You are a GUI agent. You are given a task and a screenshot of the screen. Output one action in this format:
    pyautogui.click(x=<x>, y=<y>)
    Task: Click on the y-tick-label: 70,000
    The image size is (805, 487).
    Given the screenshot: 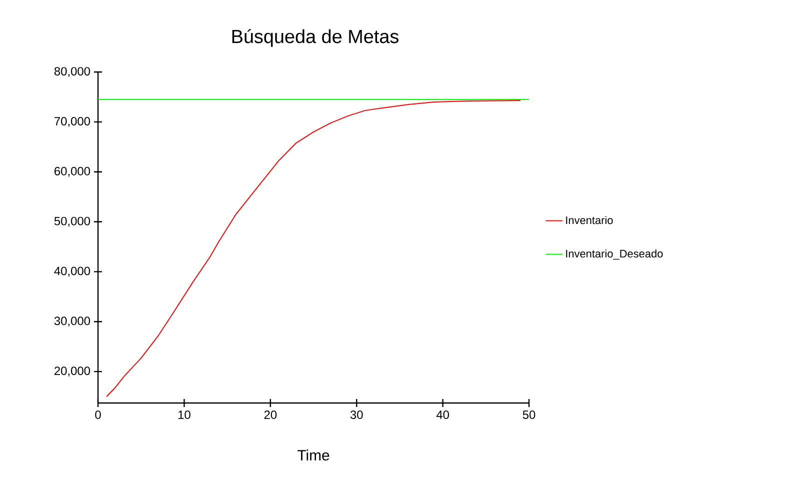 What is the action you would take?
    pyautogui.click(x=72, y=121)
    